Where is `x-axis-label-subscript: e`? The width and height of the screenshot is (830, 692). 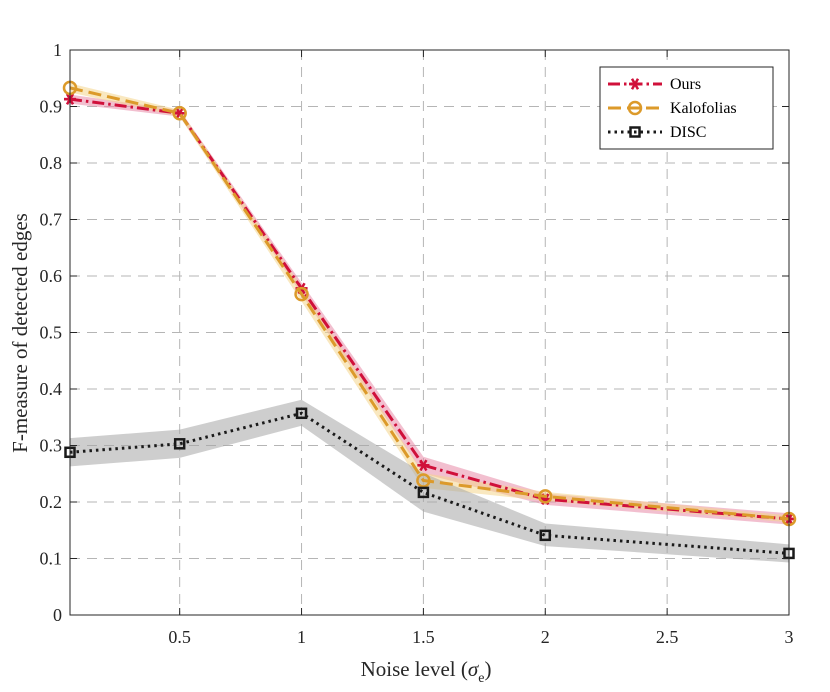
x-axis-label-subscript: e is located at coordinates (481, 678).